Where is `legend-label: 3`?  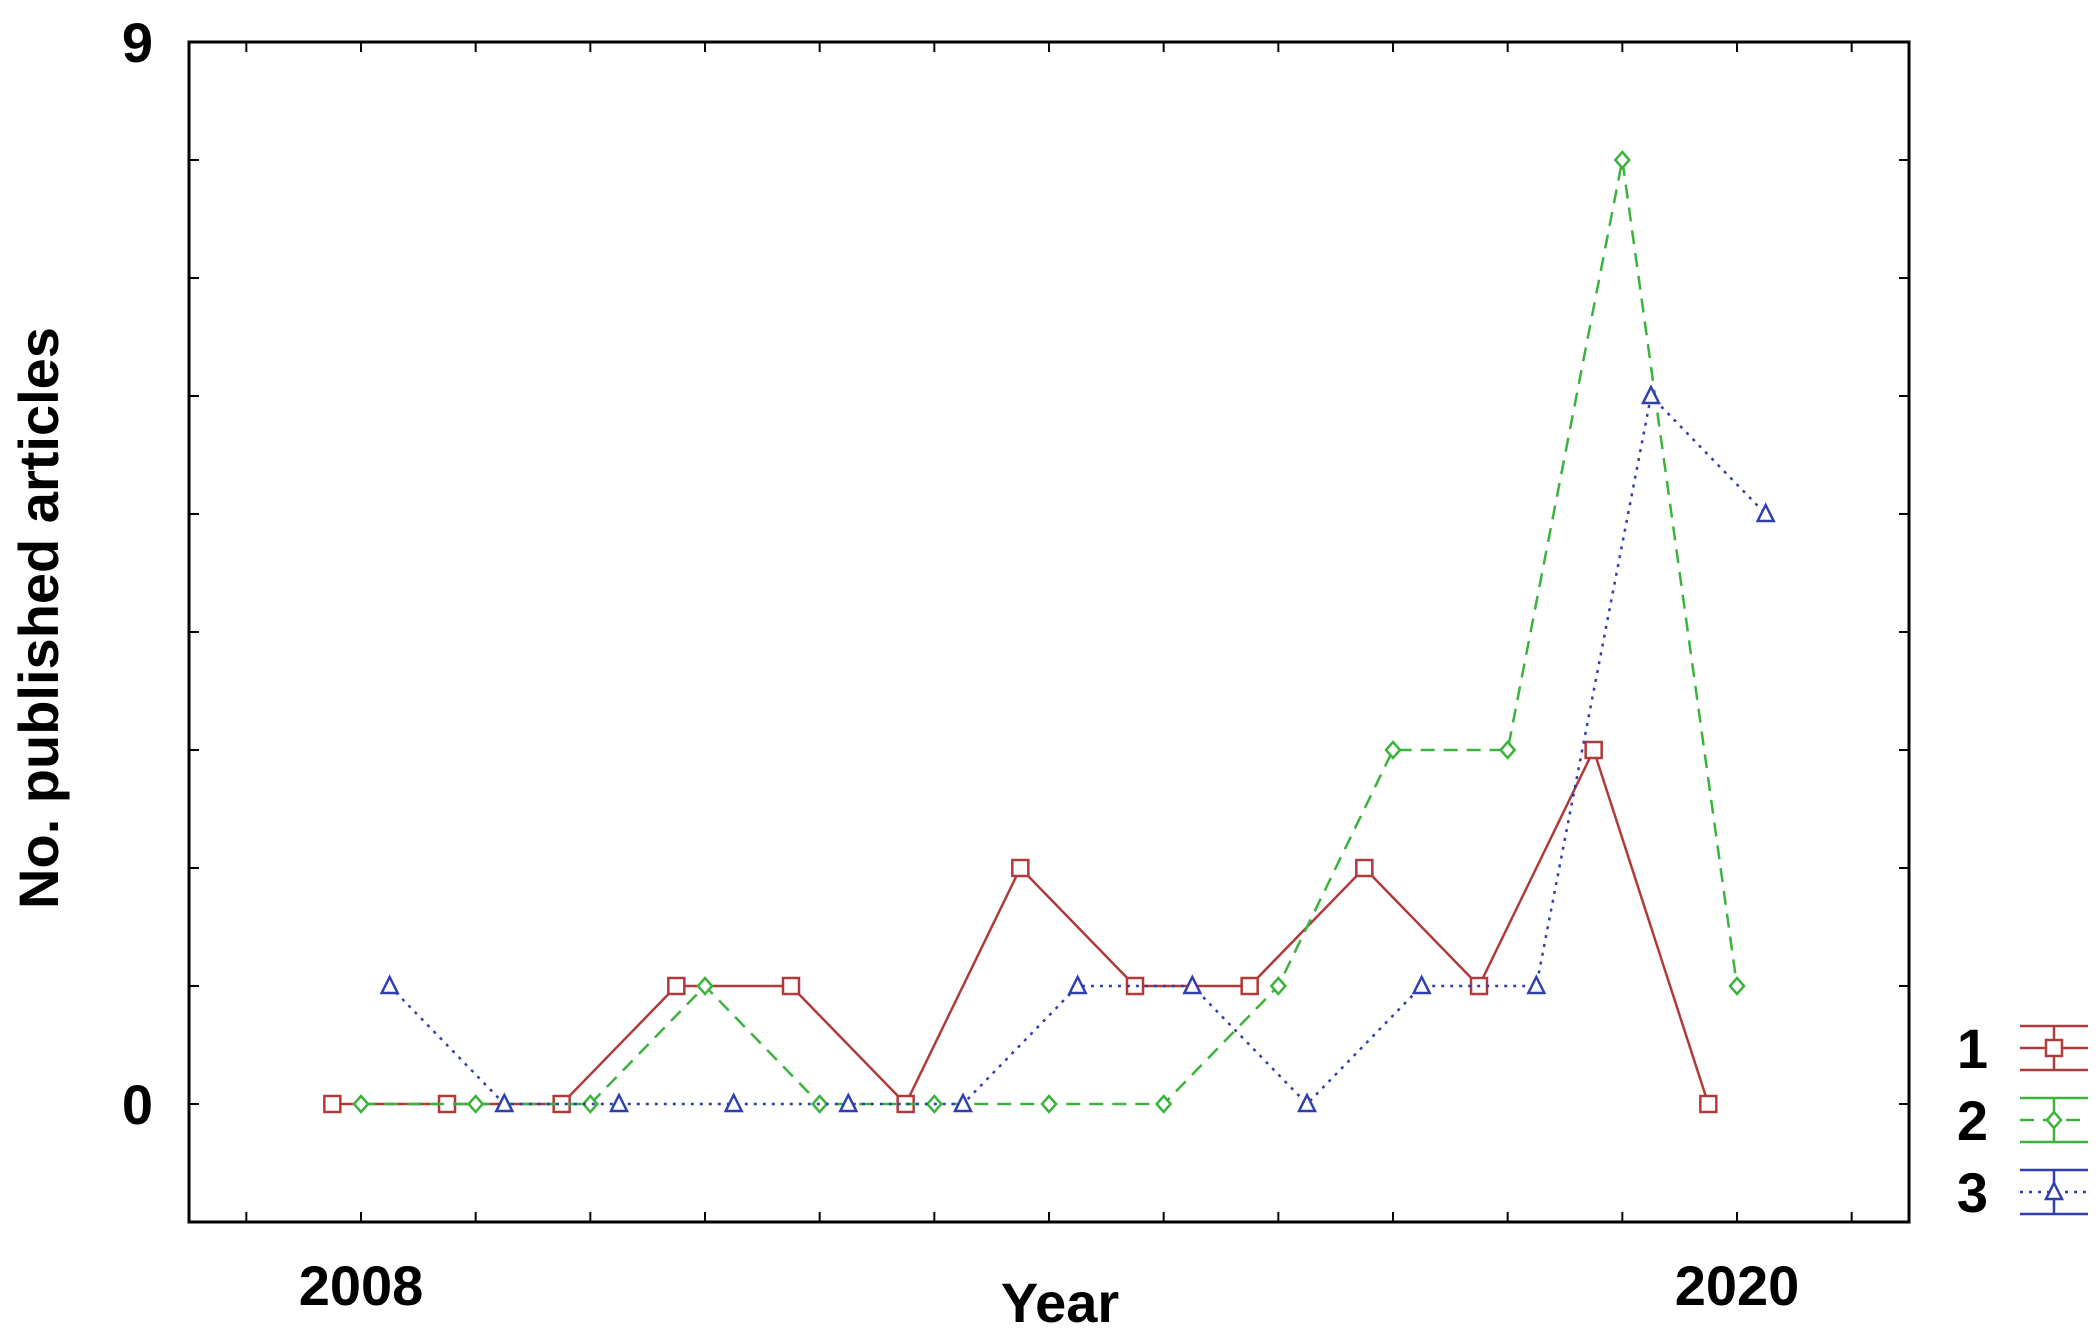 legend-label: 3 is located at coordinates (1972, 1192).